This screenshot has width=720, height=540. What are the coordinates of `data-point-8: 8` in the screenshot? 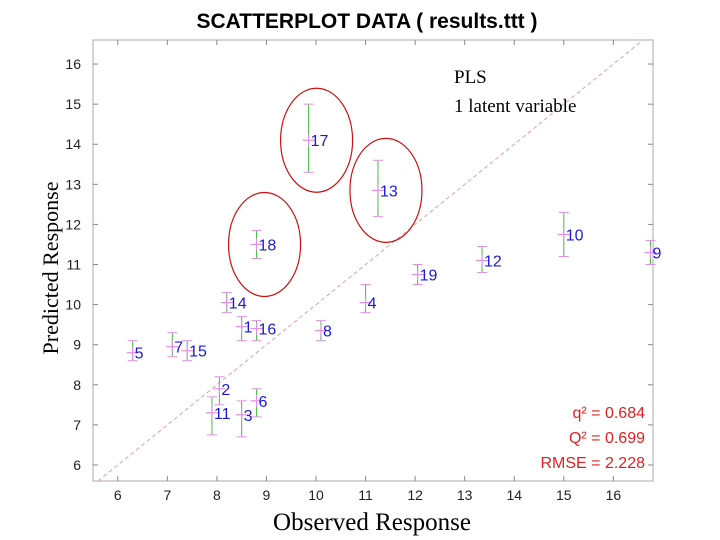 It's located at (323, 331).